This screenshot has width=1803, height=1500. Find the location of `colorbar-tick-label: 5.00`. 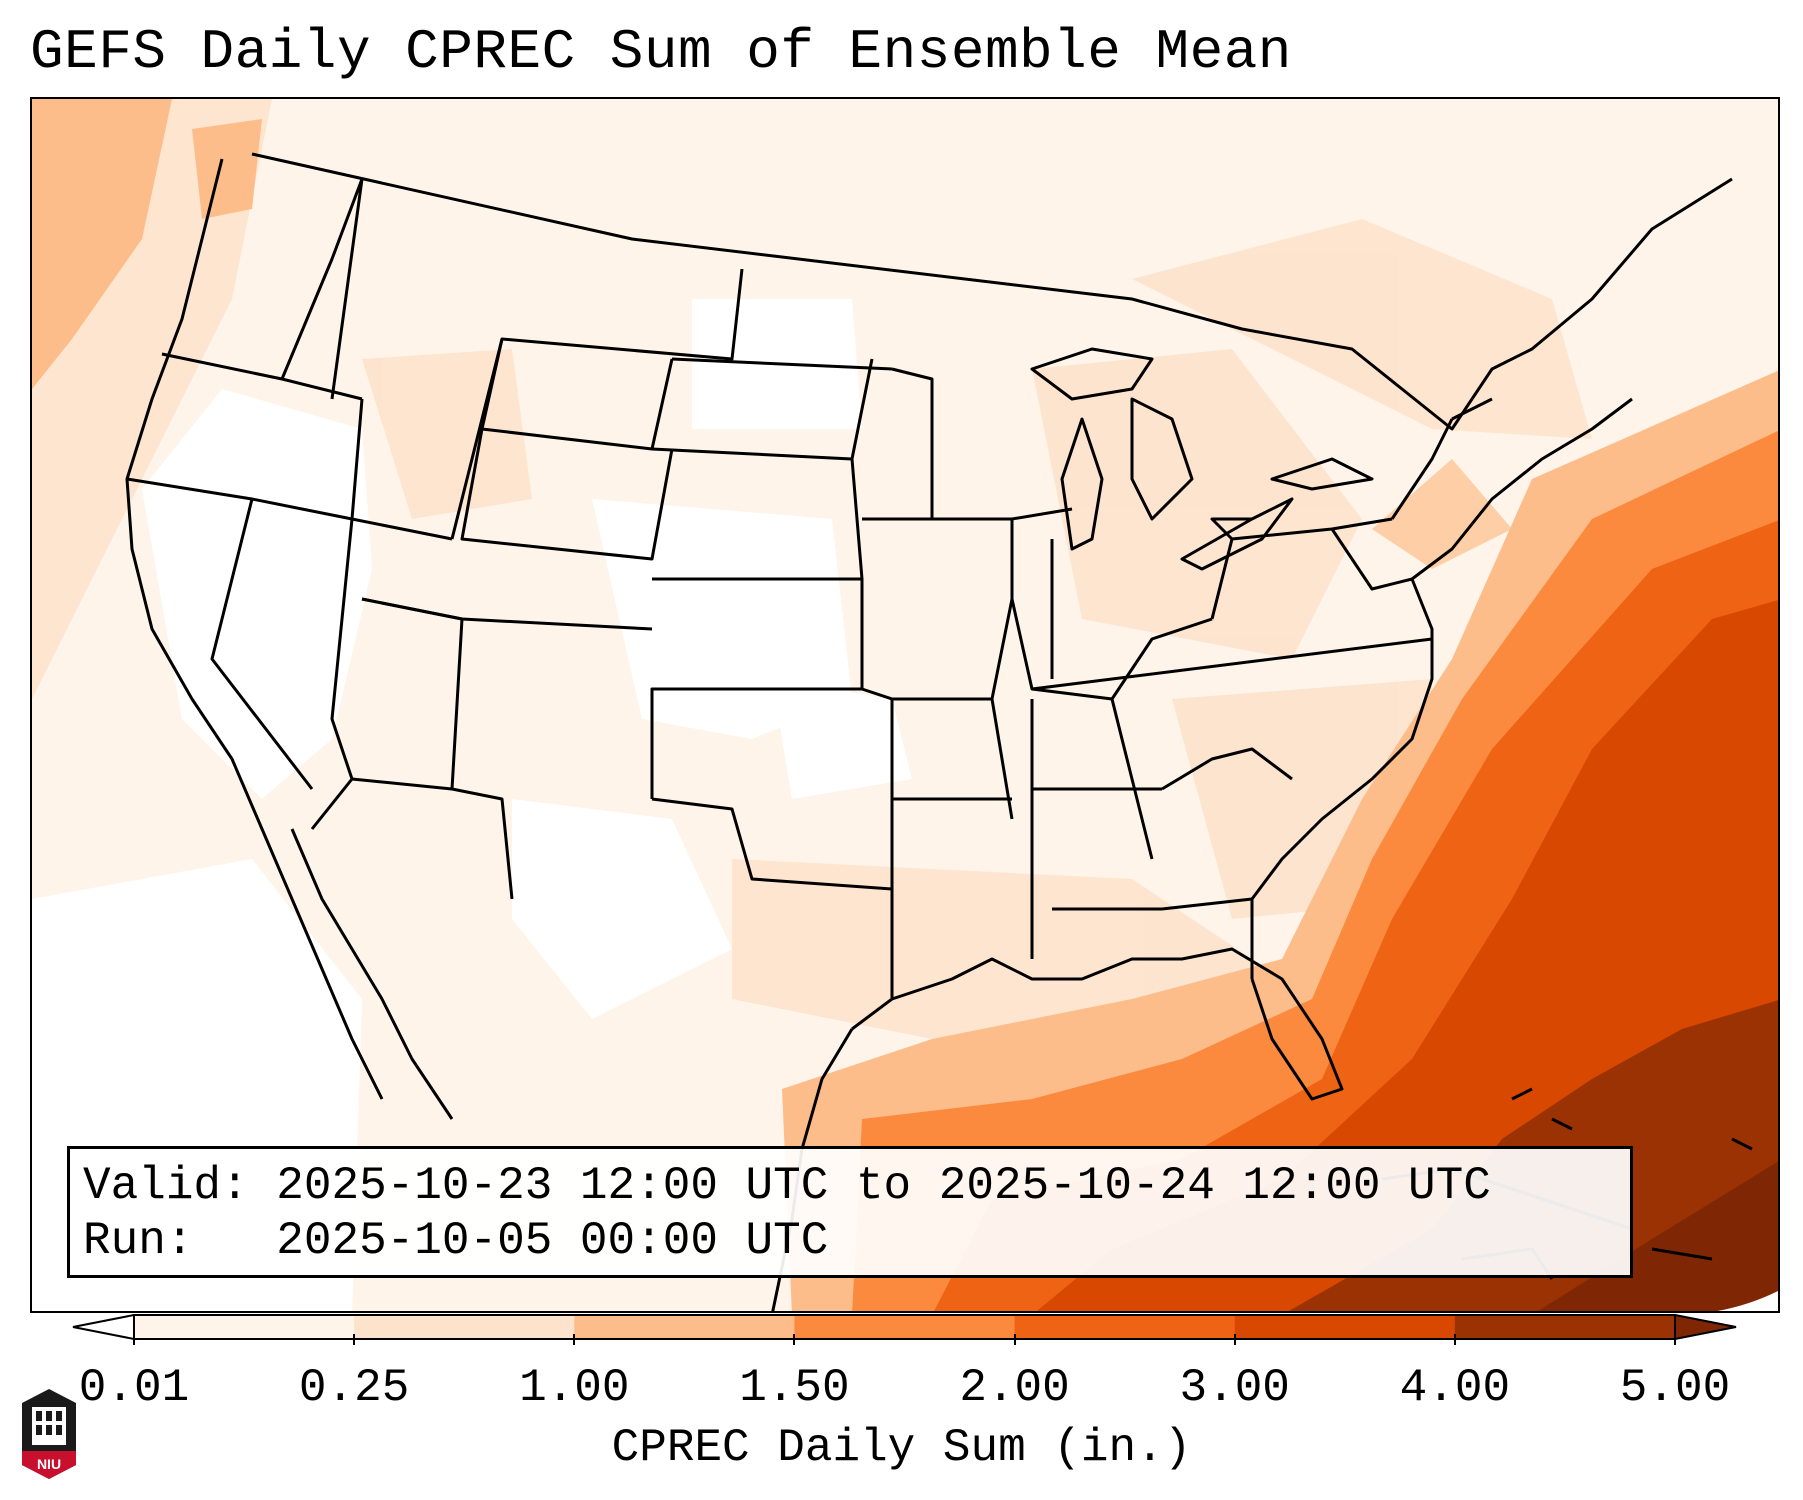

colorbar-tick-label: 5.00 is located at coordinates (1675, 1388).